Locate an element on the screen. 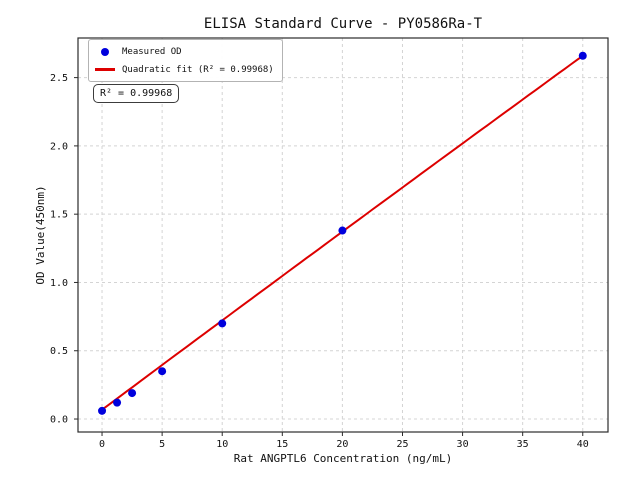  x-tick-label: 40 is located at coordinates (583, 444).